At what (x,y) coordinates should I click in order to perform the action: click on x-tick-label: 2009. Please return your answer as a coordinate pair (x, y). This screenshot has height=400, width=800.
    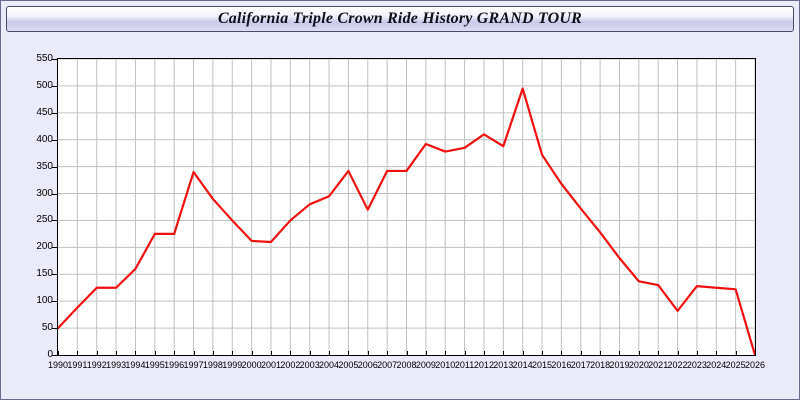
    Looking at the image, I should click on (425, 365).